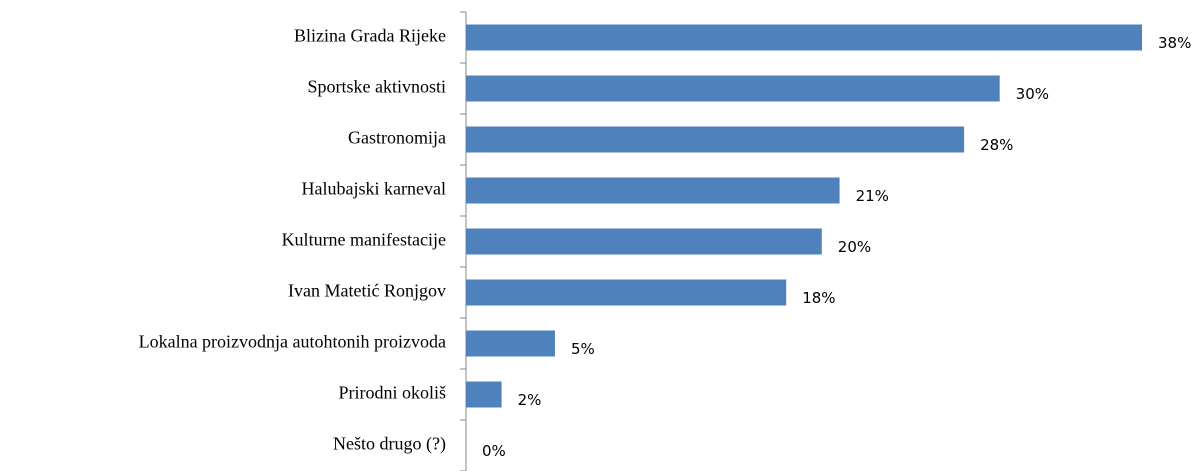 The width and height of the screenshot is (1204, 471). I want to click on value-label: 18%, so click(818, 298).